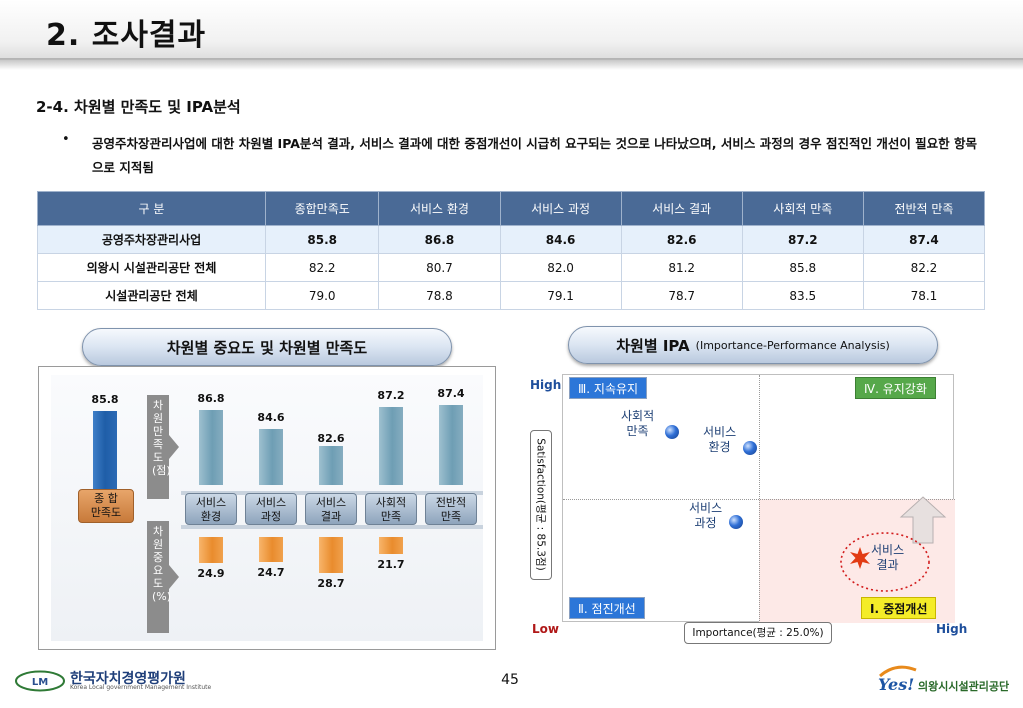 This screenshot has height=708, width=1023. I want to click on category-label-line: 환경, so click(211, 516).